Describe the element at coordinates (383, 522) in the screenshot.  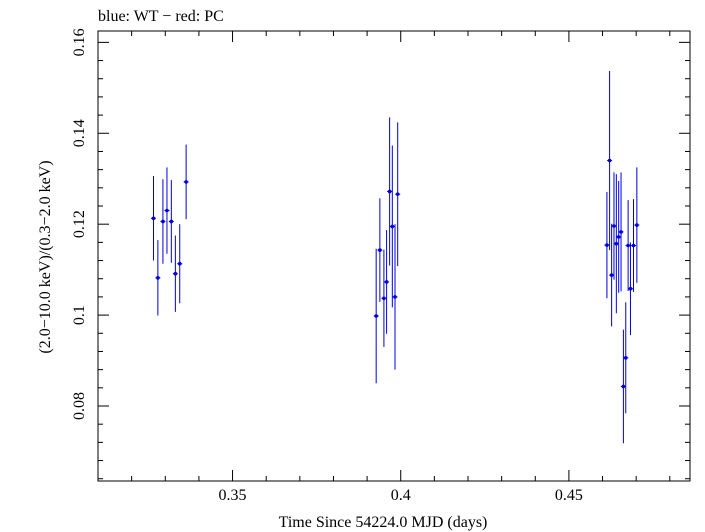
I see `x-axis-label: Time Since 54224.0 MJD (days)` at that location.